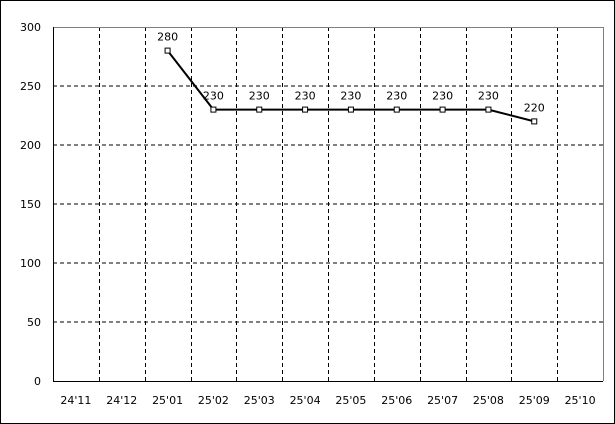 The width and height of the screenshot is (615, 424). What do you see at coordinates (30, 27) in the screenshot?
I see `y-tick-label: 300` at bounding box center [30, 27].